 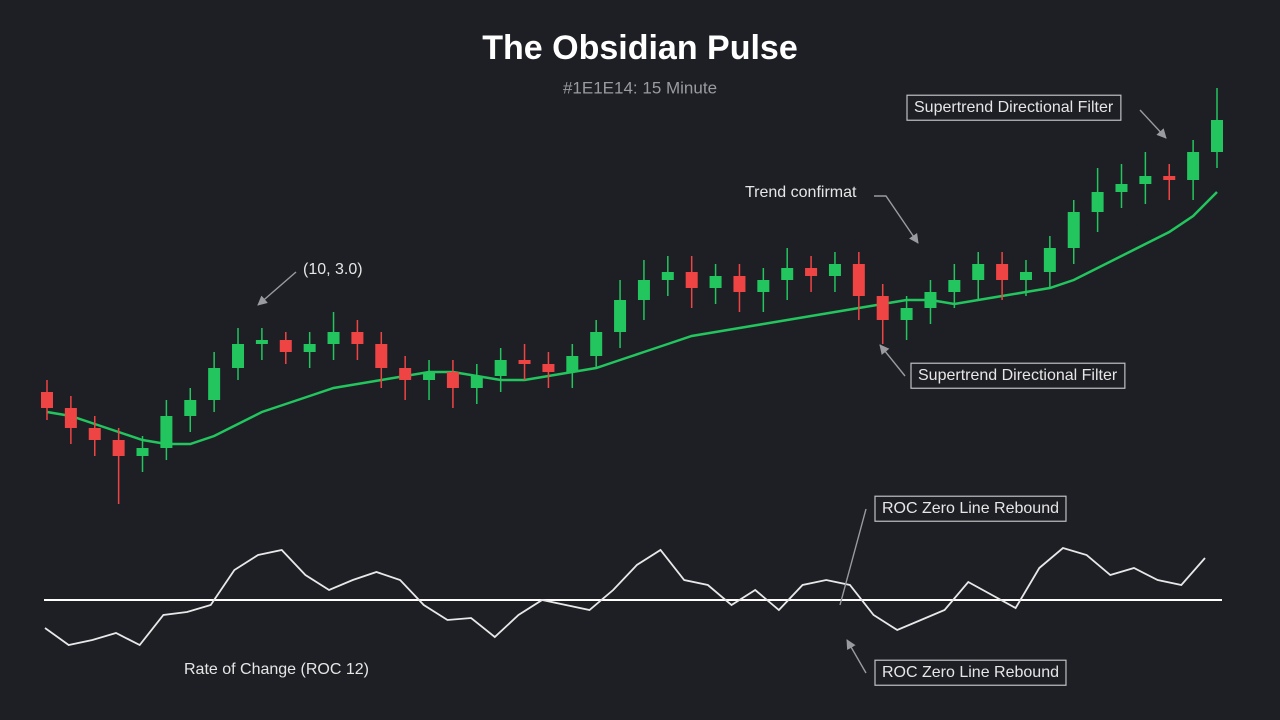 What do you see at coordinates (625, 596) in the screenshot?
I see `roc-line` at bounding box center [625, 596].